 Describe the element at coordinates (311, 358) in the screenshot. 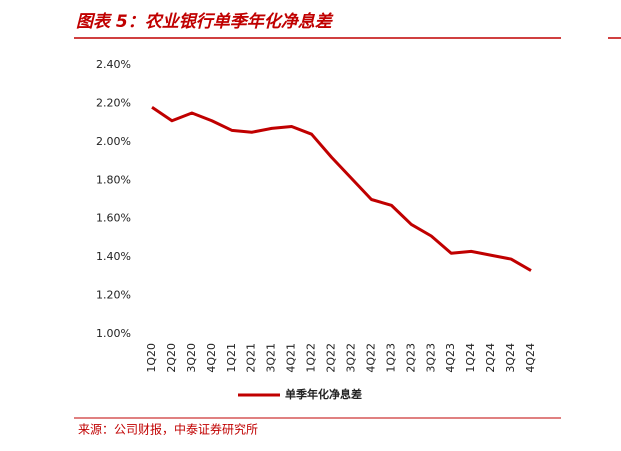

I see `x-tick-label: 1Q22` at that location.